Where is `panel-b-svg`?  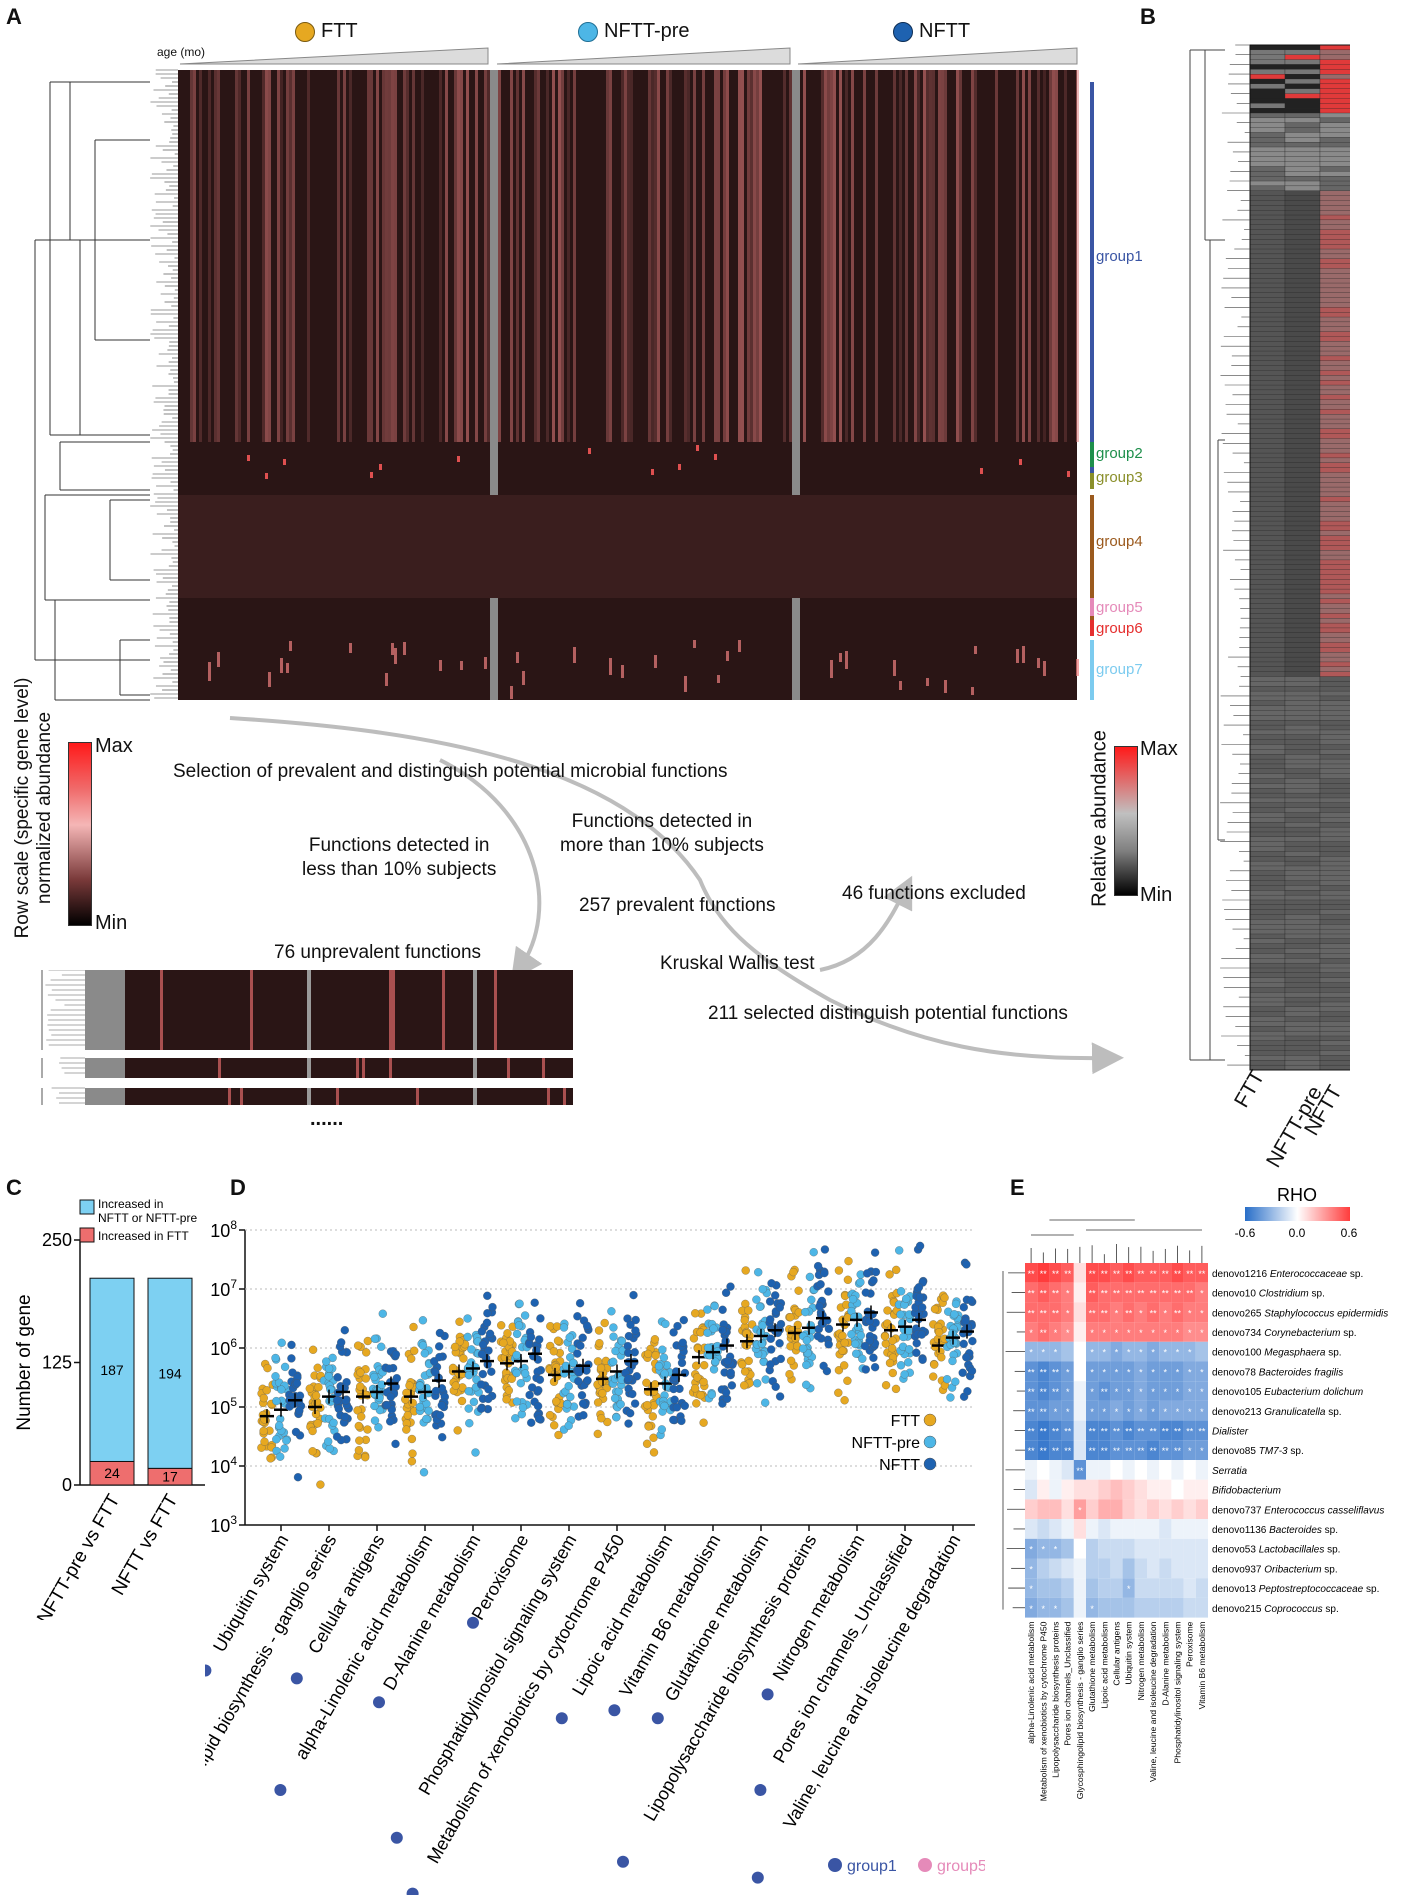 panel-b-svg is located at coordinates (1269, 557).